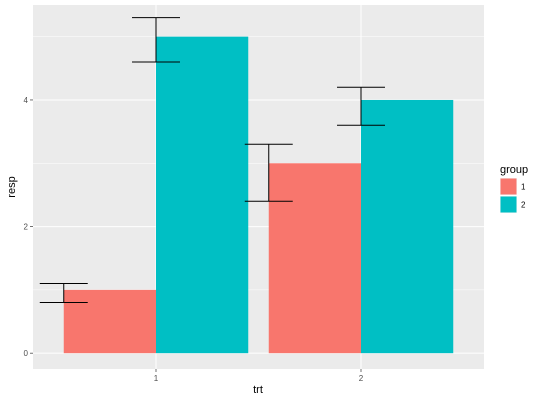 Image resolution: width=540 pixels, height=400 pixels. Describe the element at coordinates (514, 170) in the screenshot. I see `legend-title: group` at that location.